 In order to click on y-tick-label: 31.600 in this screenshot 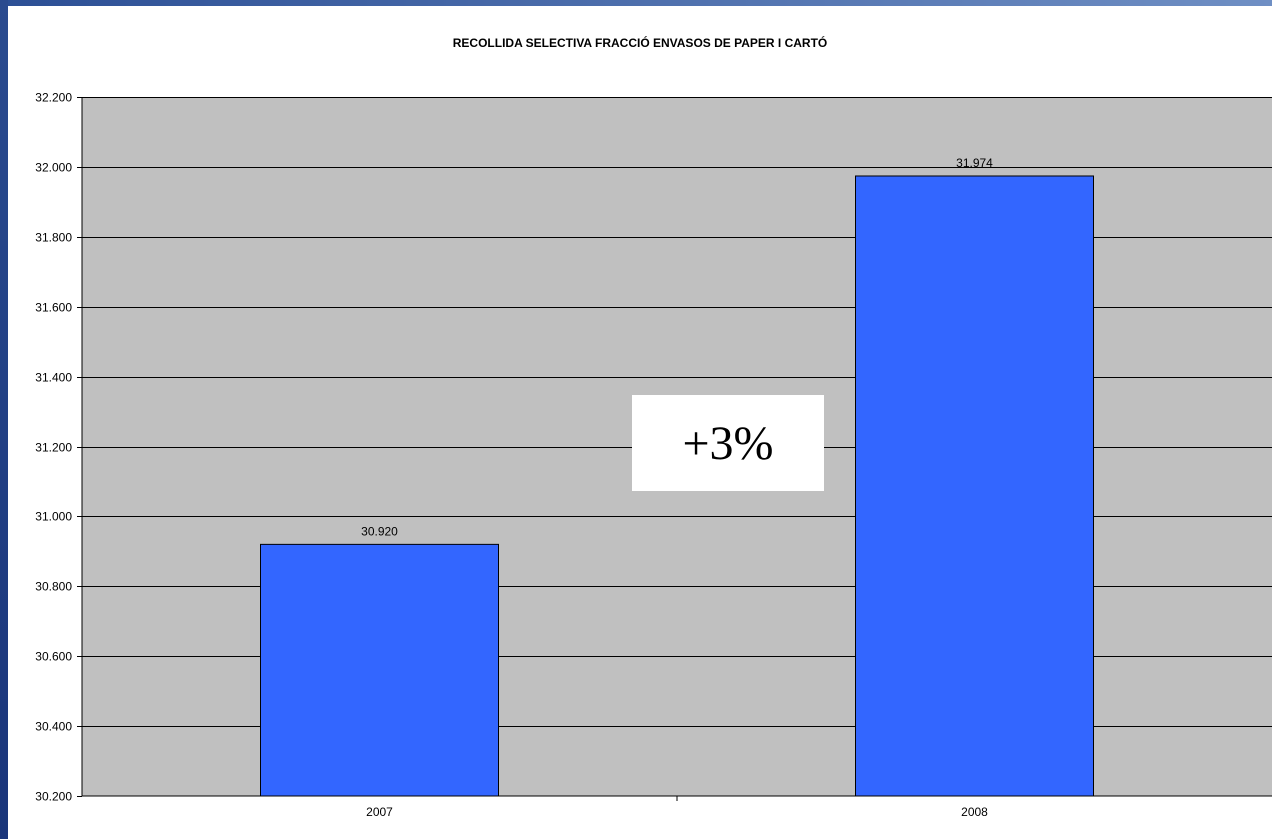, I will do `click(53, 308)`.